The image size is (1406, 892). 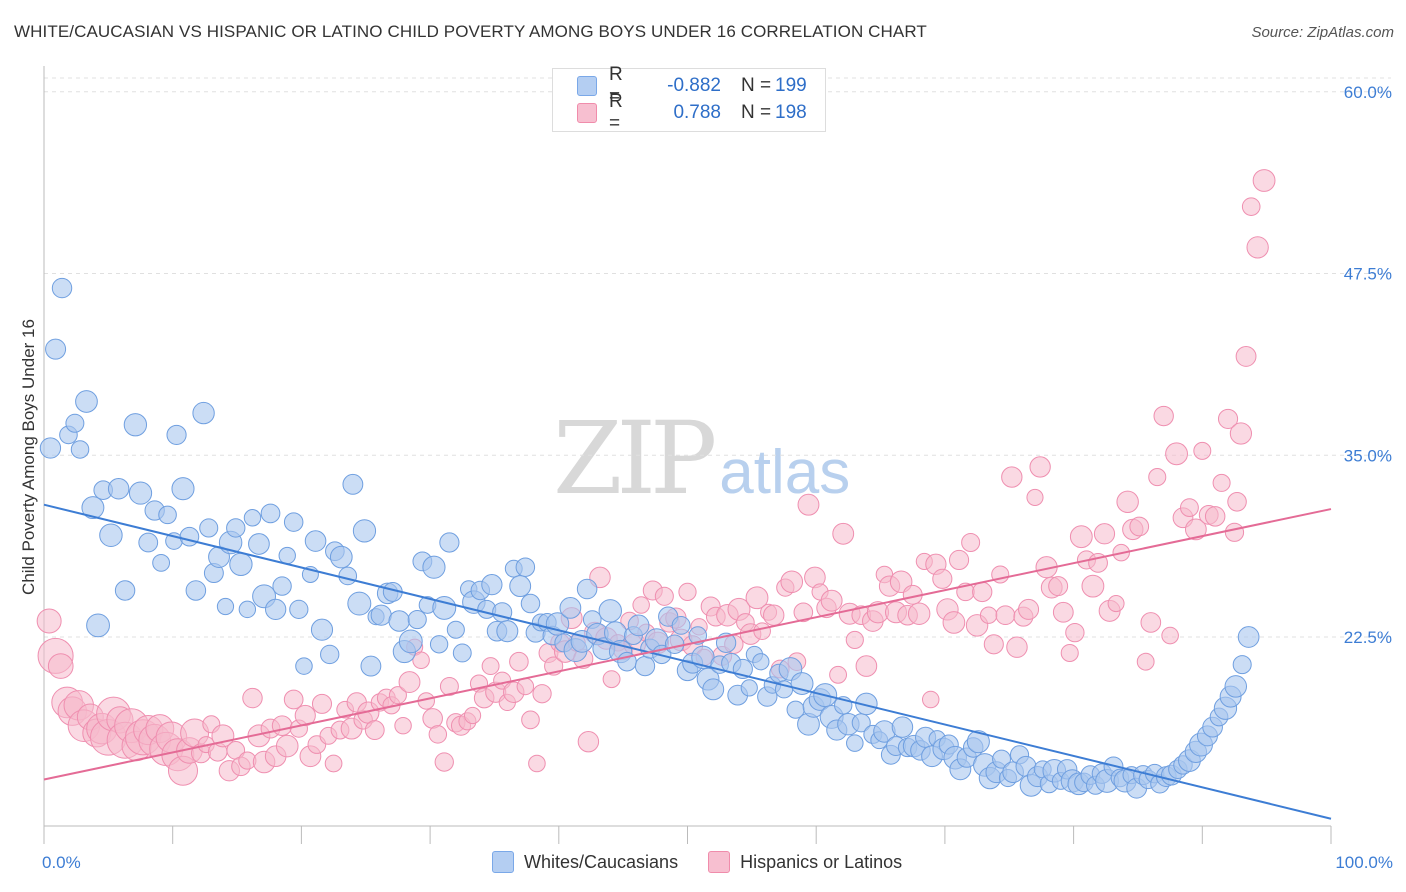 I want to click on watermark-sub: atlas, so click(x=785, y=472).